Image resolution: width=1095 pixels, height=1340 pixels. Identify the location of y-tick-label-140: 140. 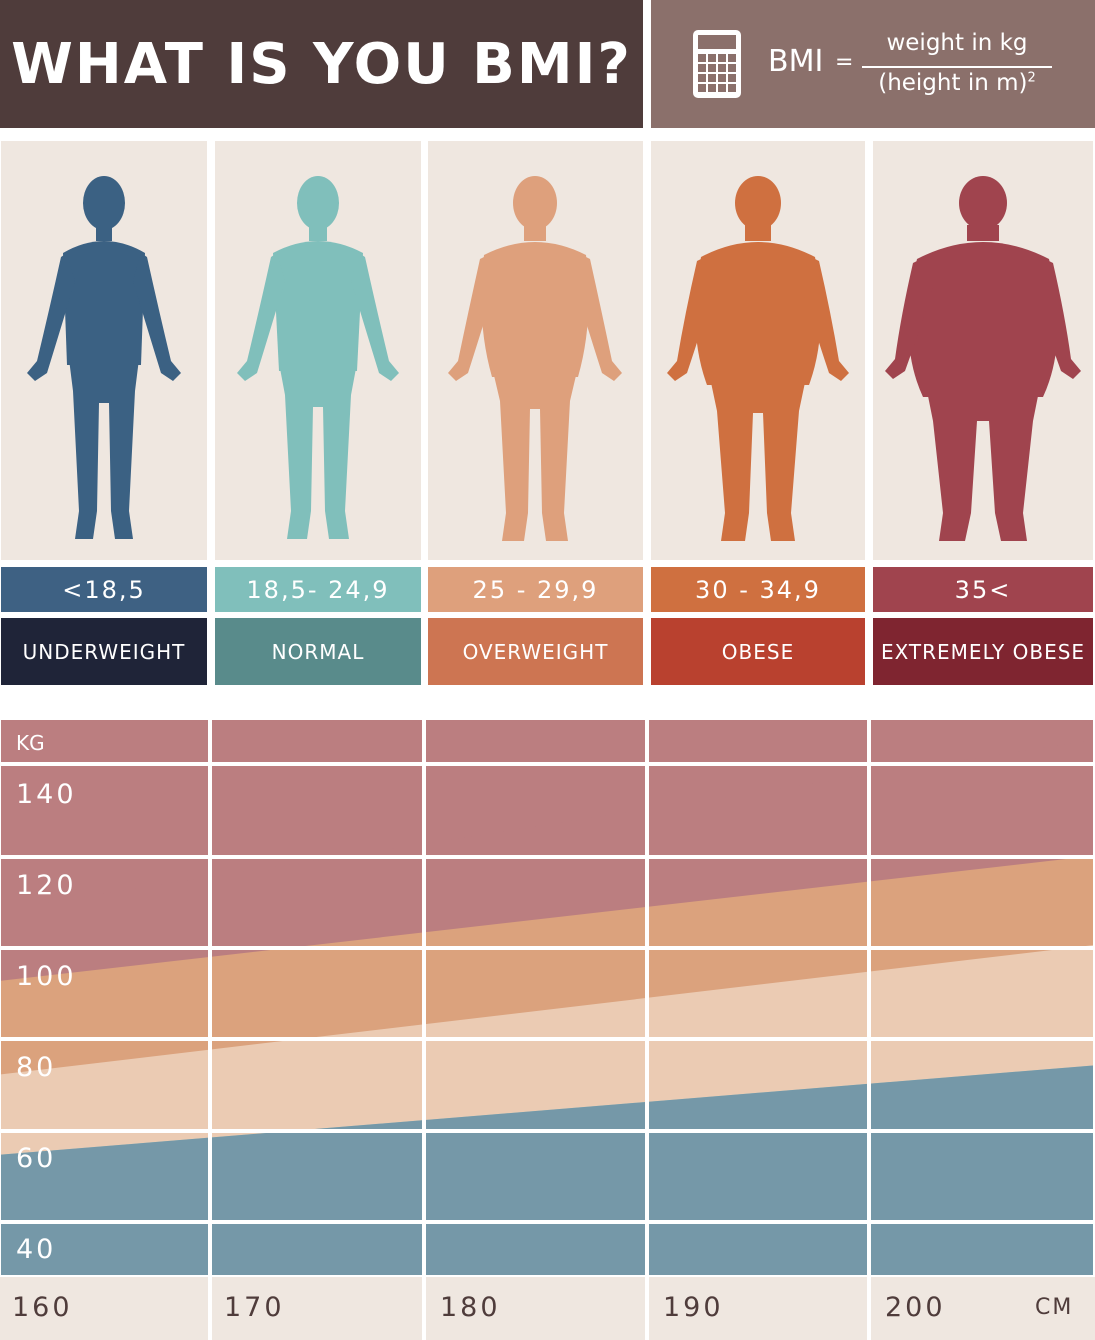
(46, 794).